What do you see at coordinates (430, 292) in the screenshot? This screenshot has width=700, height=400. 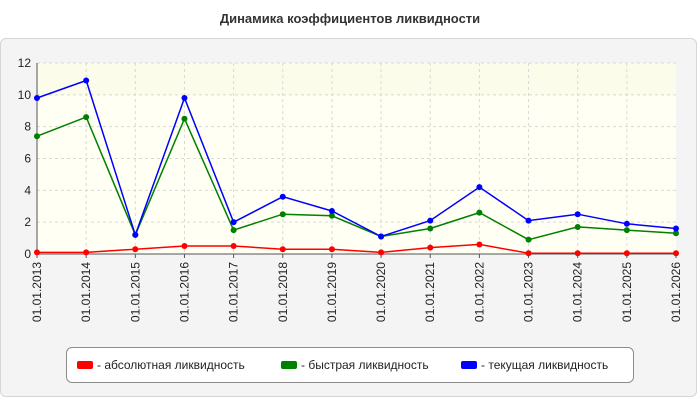 I see `x-tick-label: 01.01.2021` at bounding box center [430, 292].